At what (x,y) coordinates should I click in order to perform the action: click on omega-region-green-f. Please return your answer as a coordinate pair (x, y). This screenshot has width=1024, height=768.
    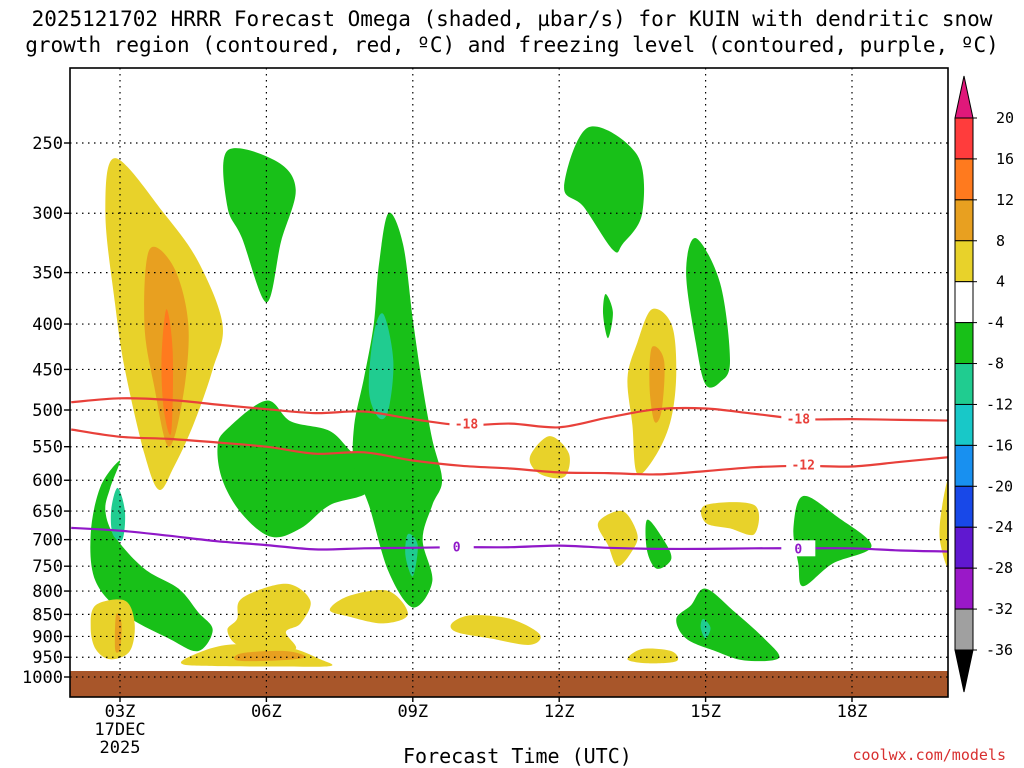
    Looking at the image, I should click on (658, 544).